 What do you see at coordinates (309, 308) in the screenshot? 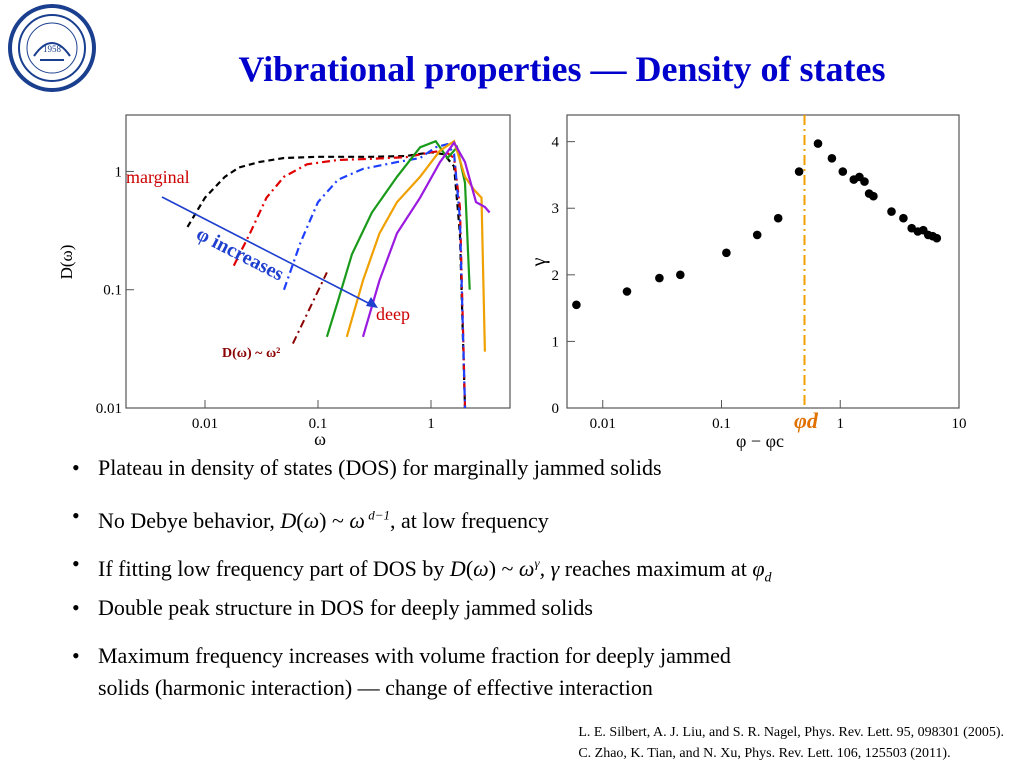
I see `debye-reference-line` at bounding box center [309, 308].